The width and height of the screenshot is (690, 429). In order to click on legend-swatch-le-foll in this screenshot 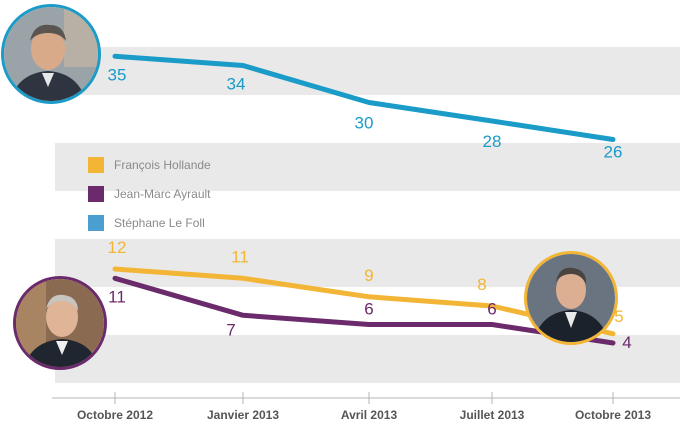, I will do `click(96, 222)`.